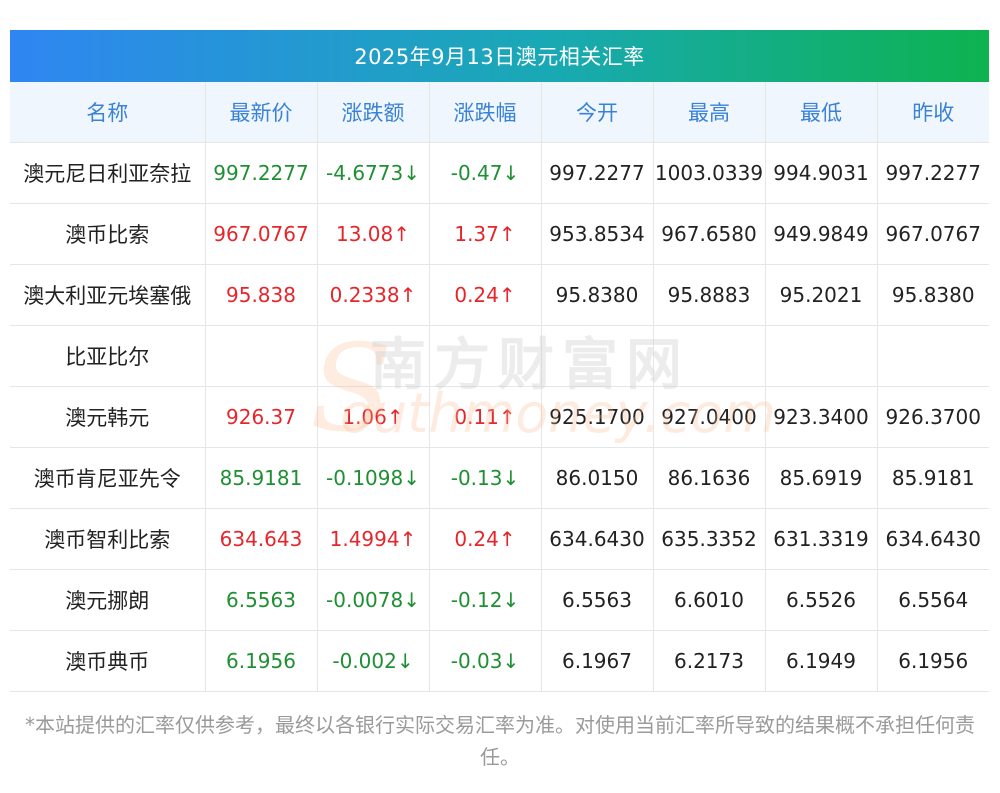  Describe the element at coordinates (709, 173) in the screenshot. I see `cell-high: 1003.0339` at that location.